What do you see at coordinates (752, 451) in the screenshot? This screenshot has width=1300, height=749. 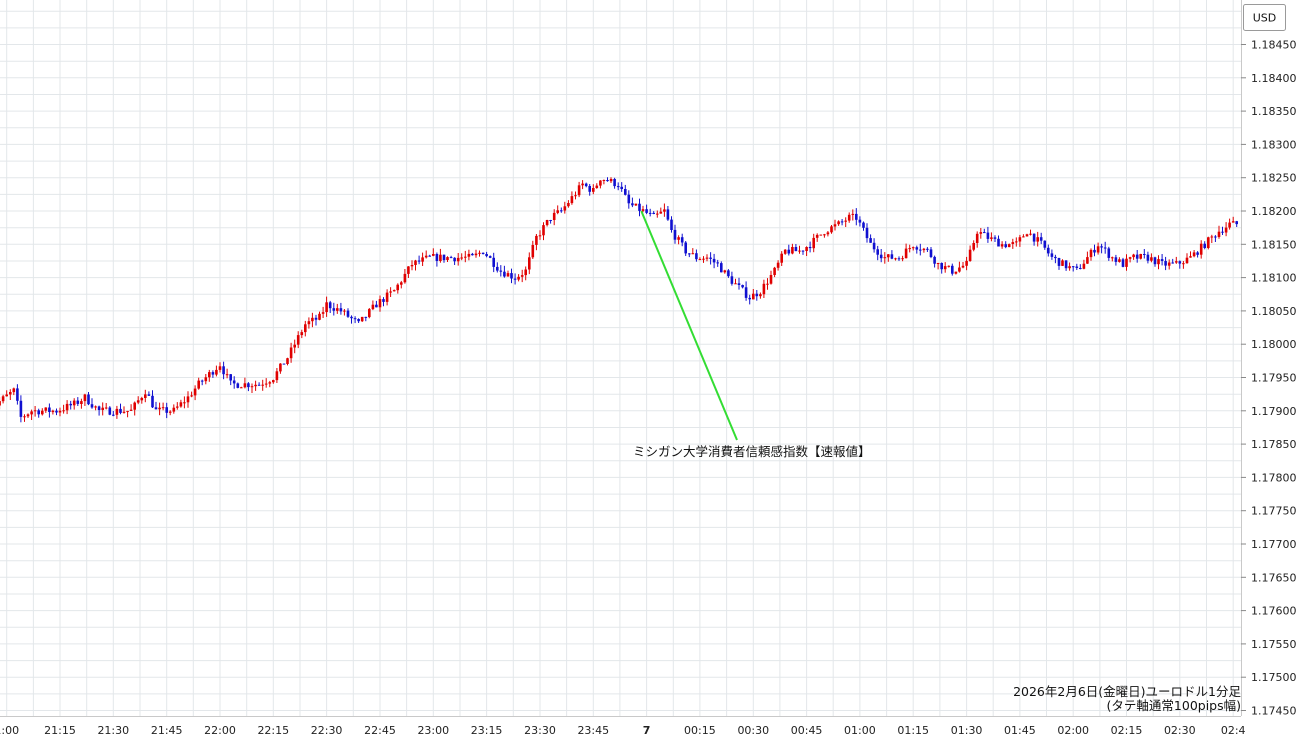 I see `annotation-text: ミシガン大学消費者信頼感指数【速報値】` at bounding box center [752, 451].